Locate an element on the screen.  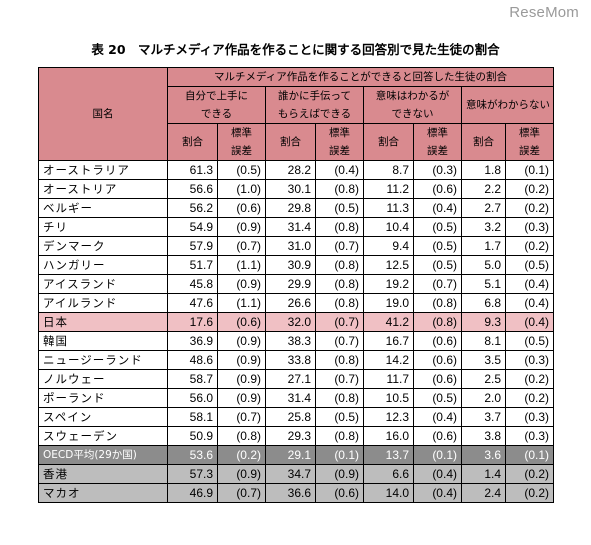
country-name-cell: スペイン is located at coordinates (103, 417).